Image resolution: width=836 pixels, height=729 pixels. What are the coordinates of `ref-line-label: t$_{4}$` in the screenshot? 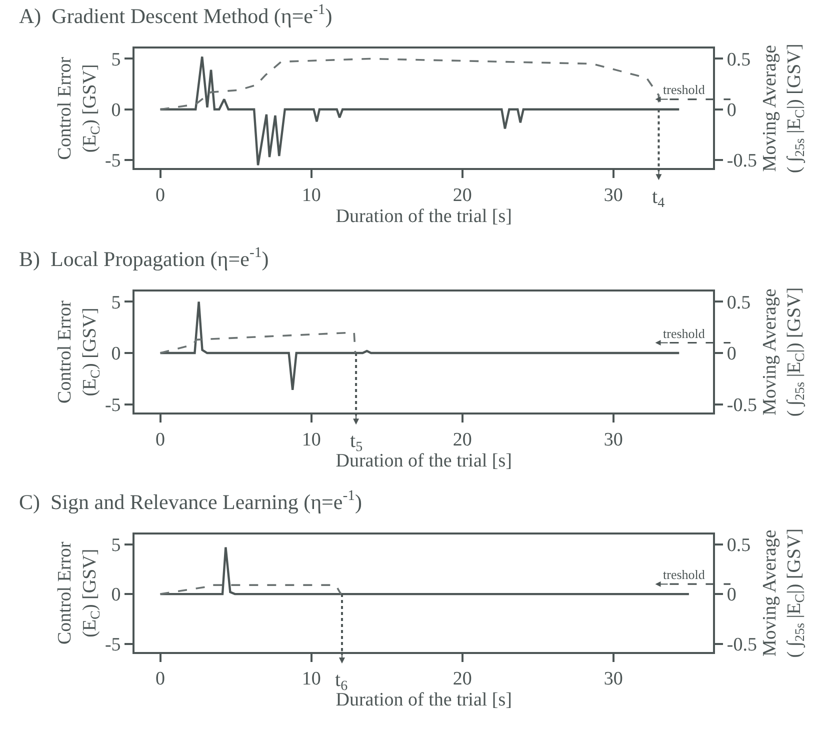 It's located at (658, 199).